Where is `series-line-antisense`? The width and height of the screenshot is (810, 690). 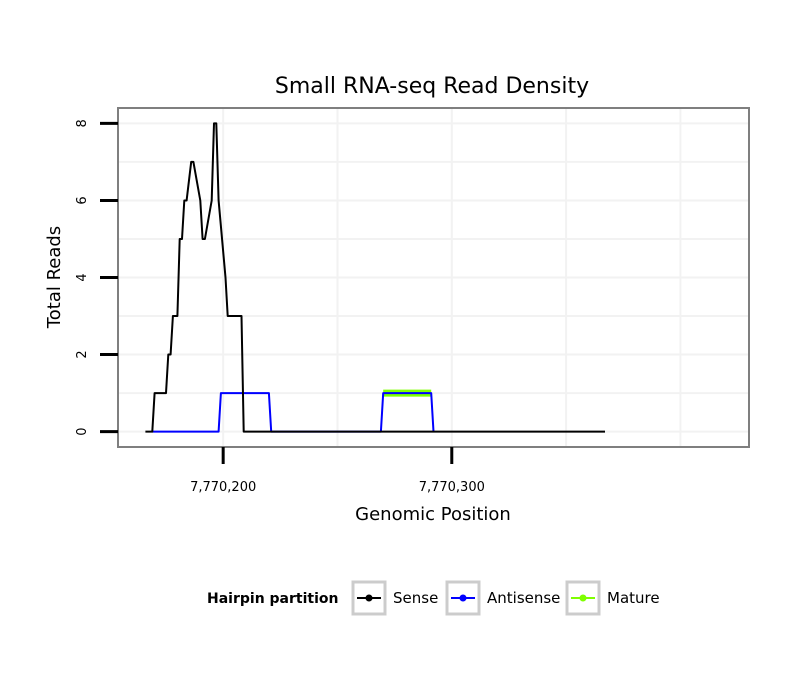
series-line-antisense is located at coordinates (293, 412).